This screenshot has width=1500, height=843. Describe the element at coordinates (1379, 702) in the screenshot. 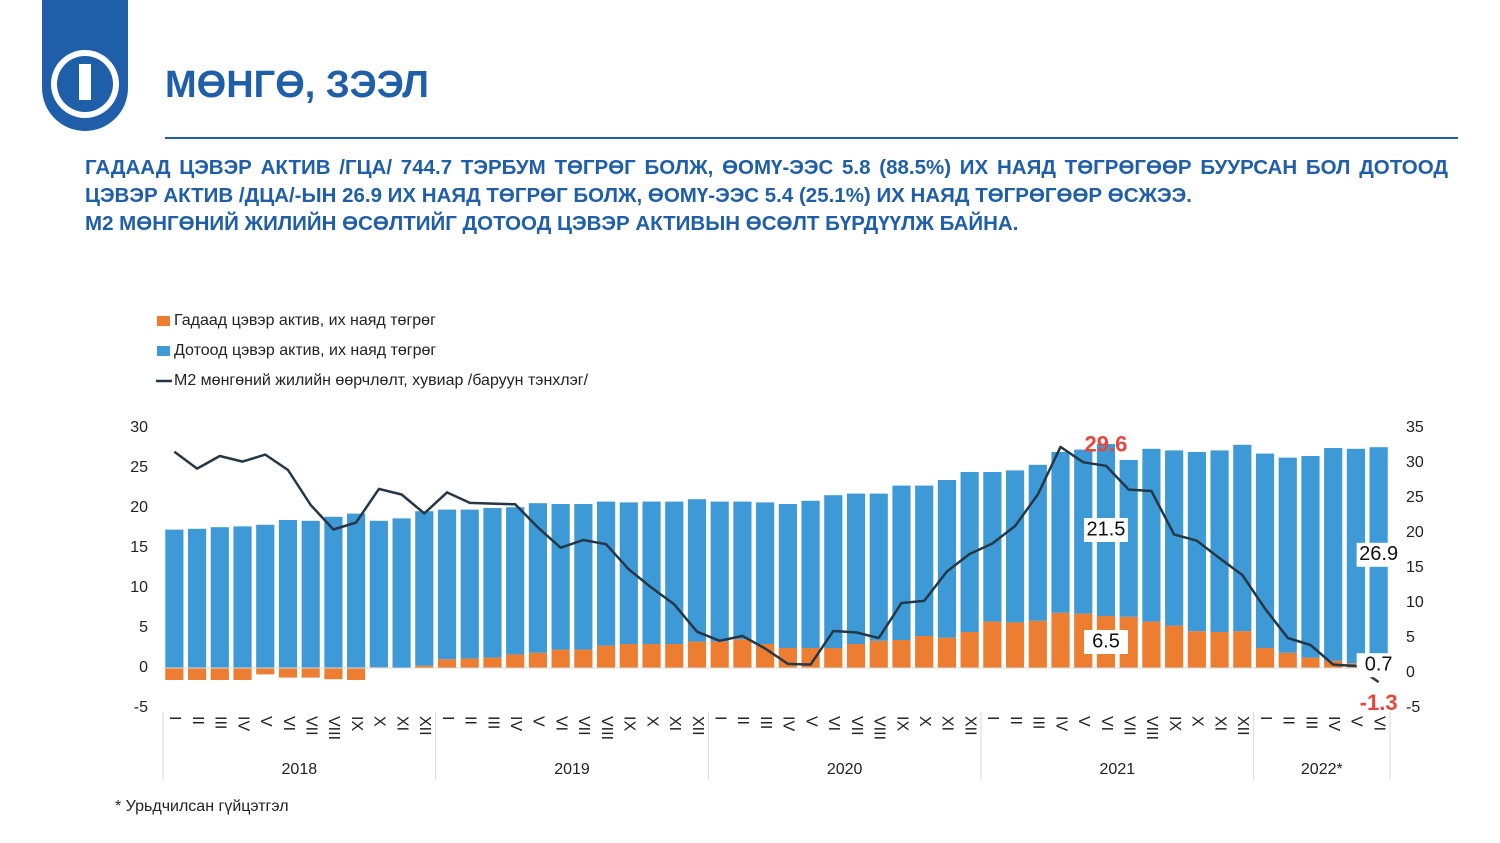

I see `data-label: -1.3` at that location.